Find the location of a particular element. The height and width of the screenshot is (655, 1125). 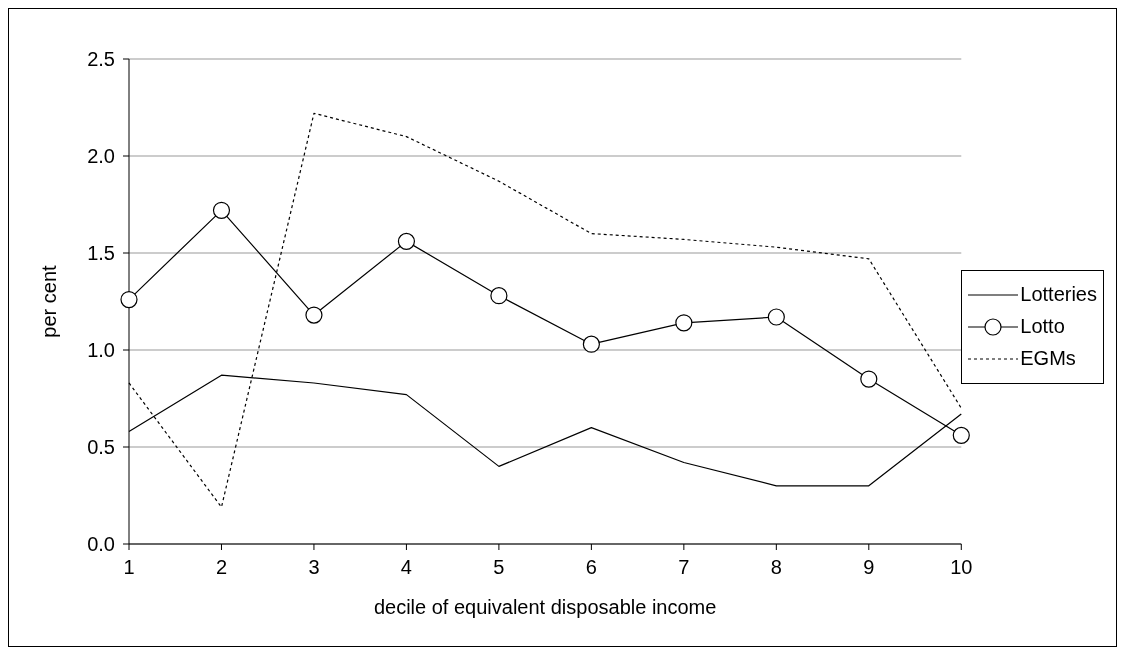

x-tick-label: 4 is located at coordinates (406, 567).